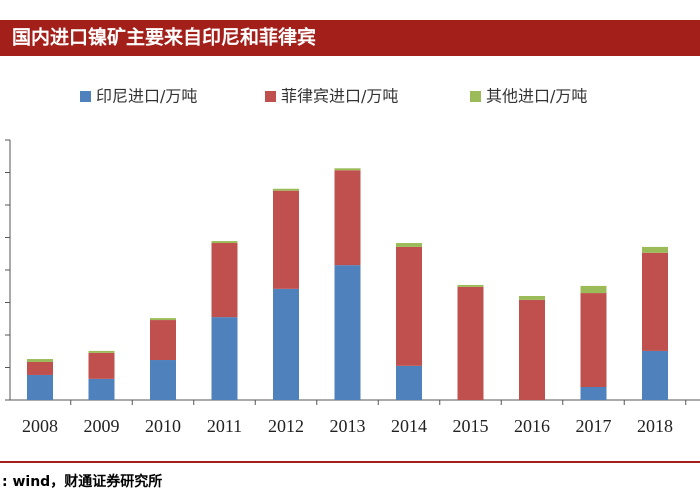 This screenshot has width=700, height=504. Describe the element at coordinates (471, 426) in the screenshot. I see `x-tick-label: 2015` at that location.